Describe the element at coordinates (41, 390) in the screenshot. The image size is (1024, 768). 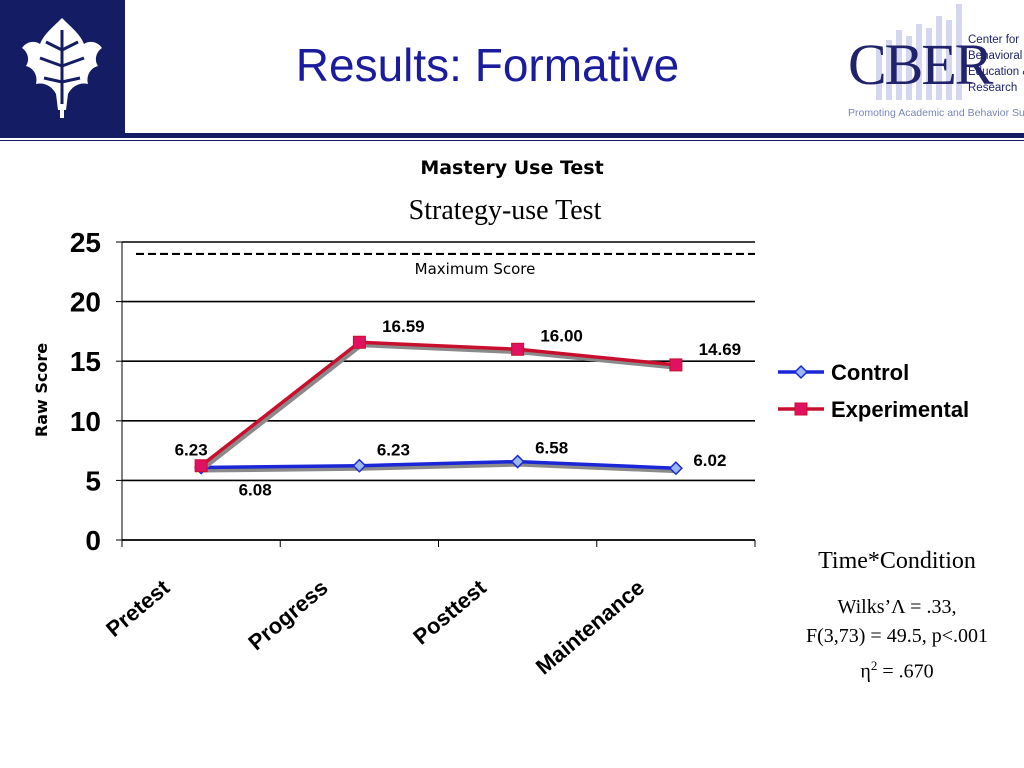
I see `y-axis-label: Raw Score` at that location.